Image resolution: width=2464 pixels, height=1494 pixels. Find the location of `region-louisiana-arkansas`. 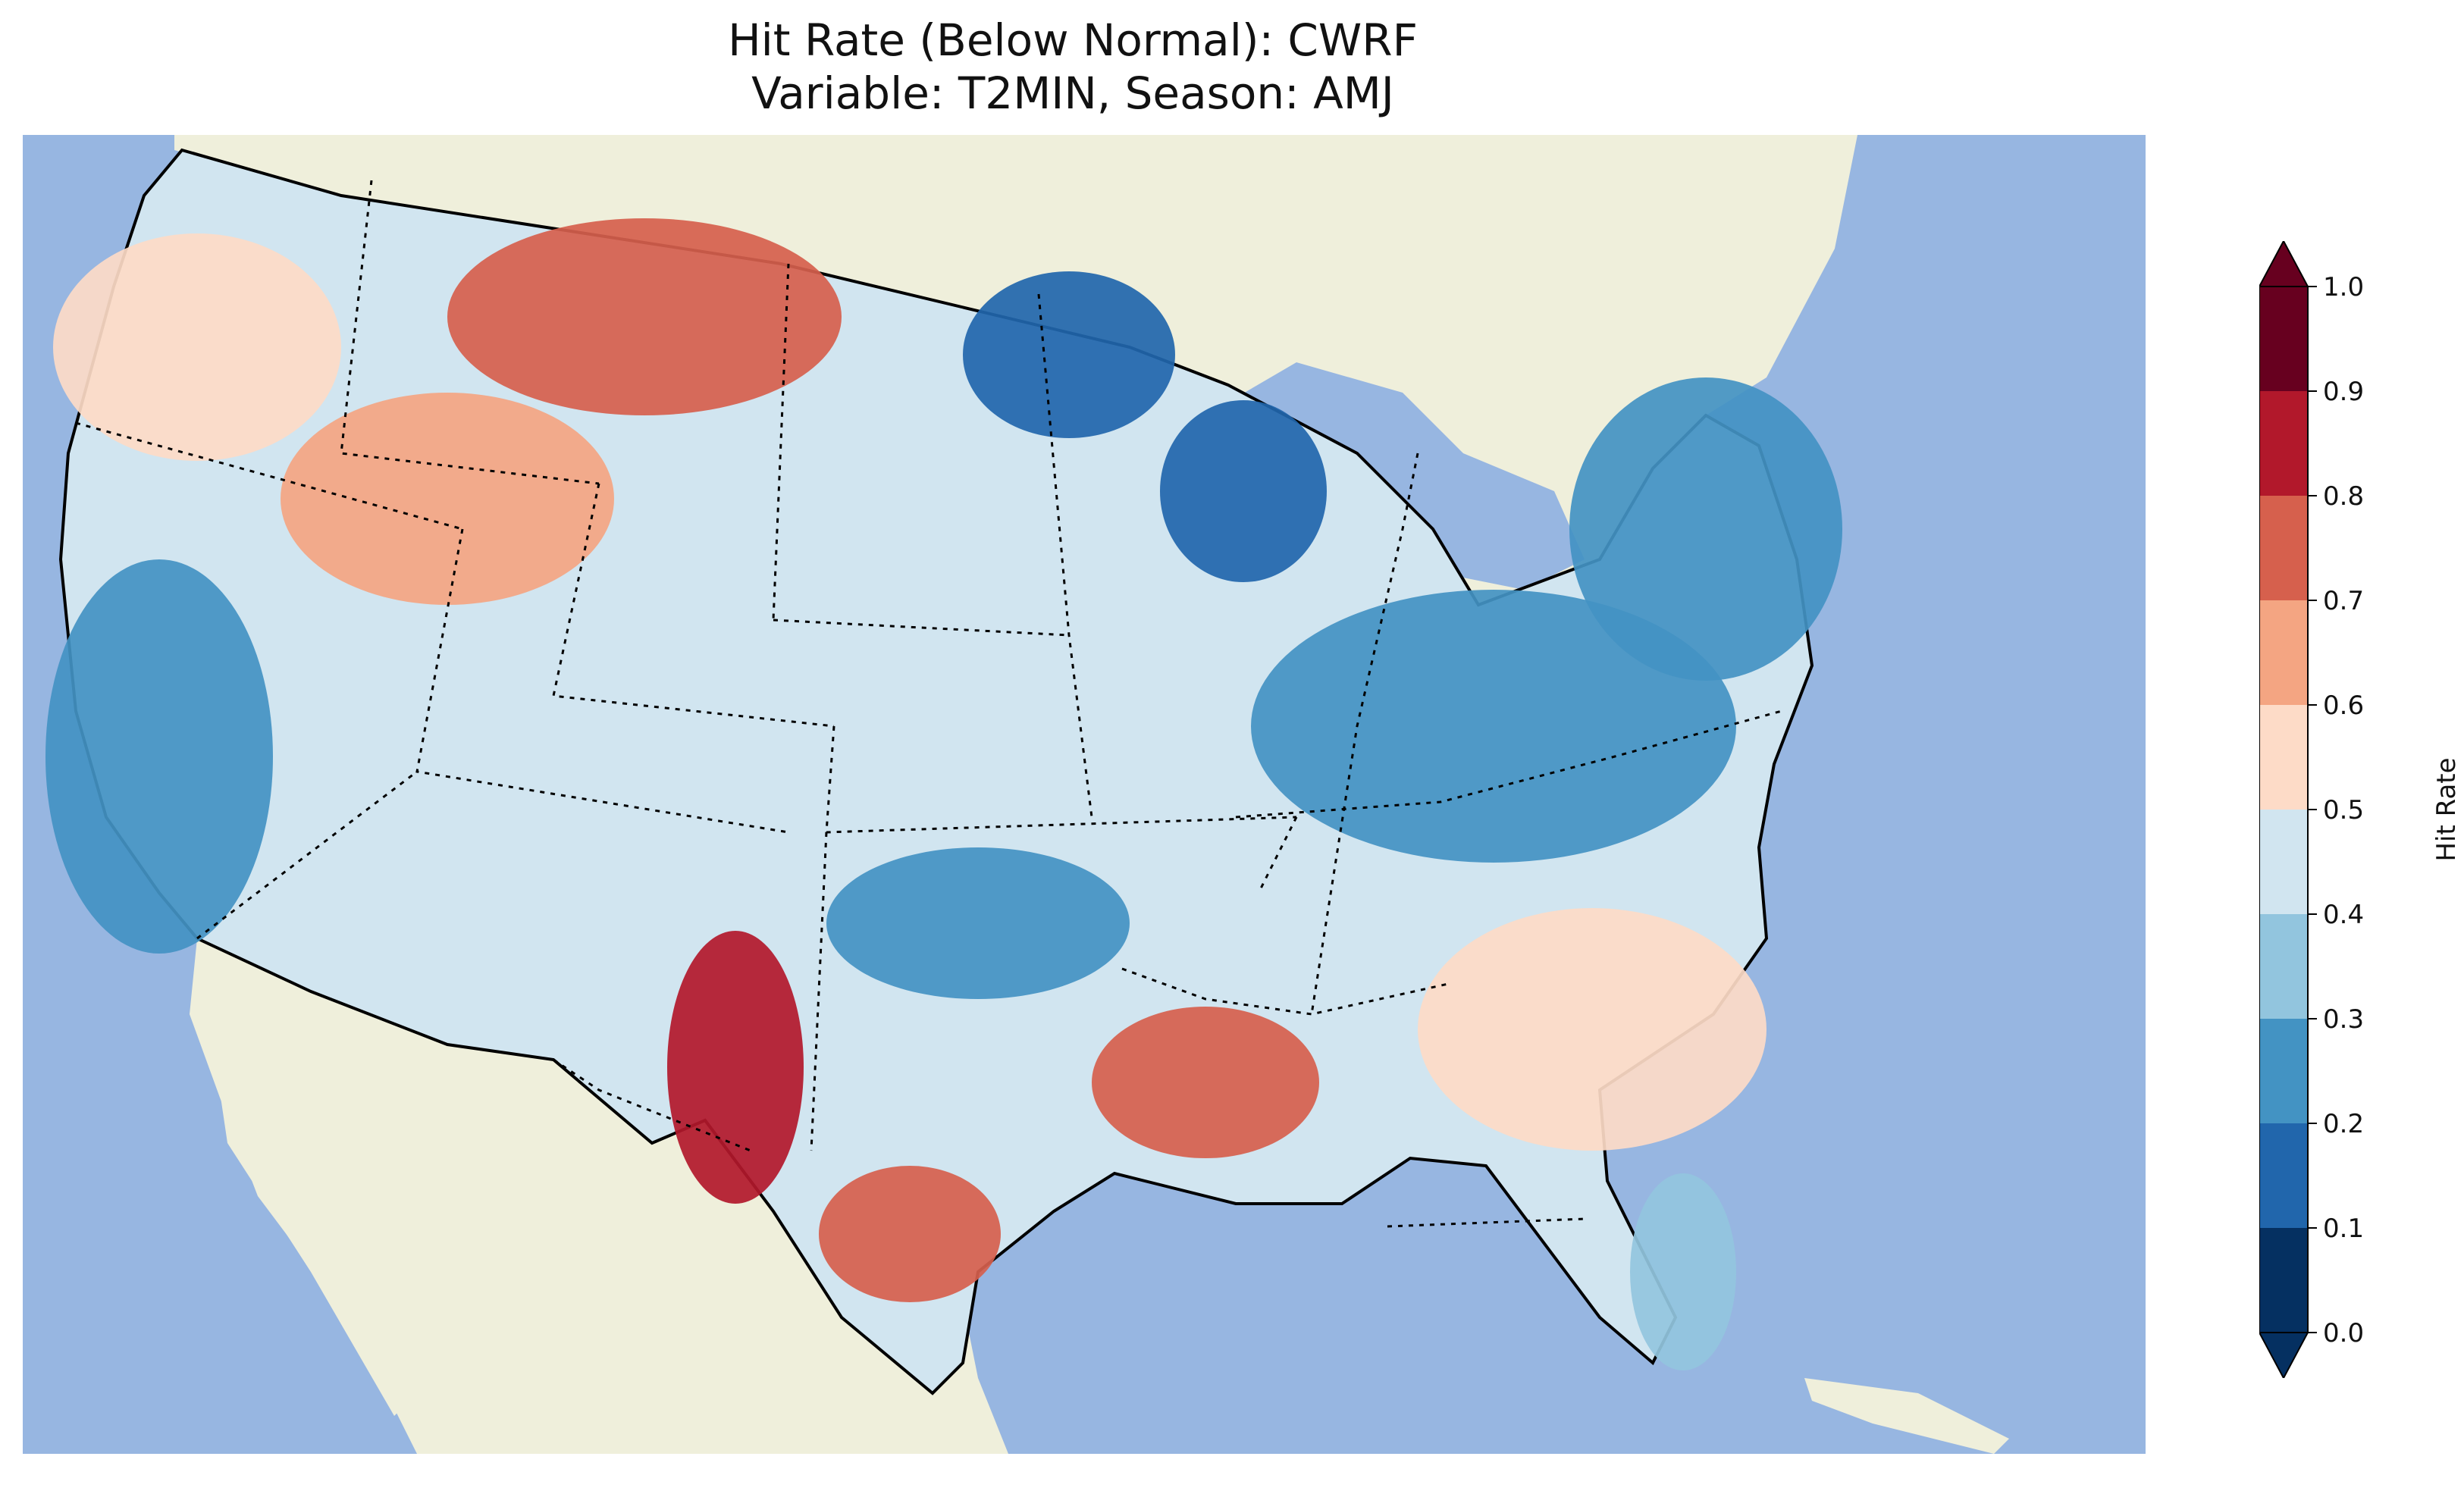

region-louisiana-arkansas is located at coordinates (1205, 1082).